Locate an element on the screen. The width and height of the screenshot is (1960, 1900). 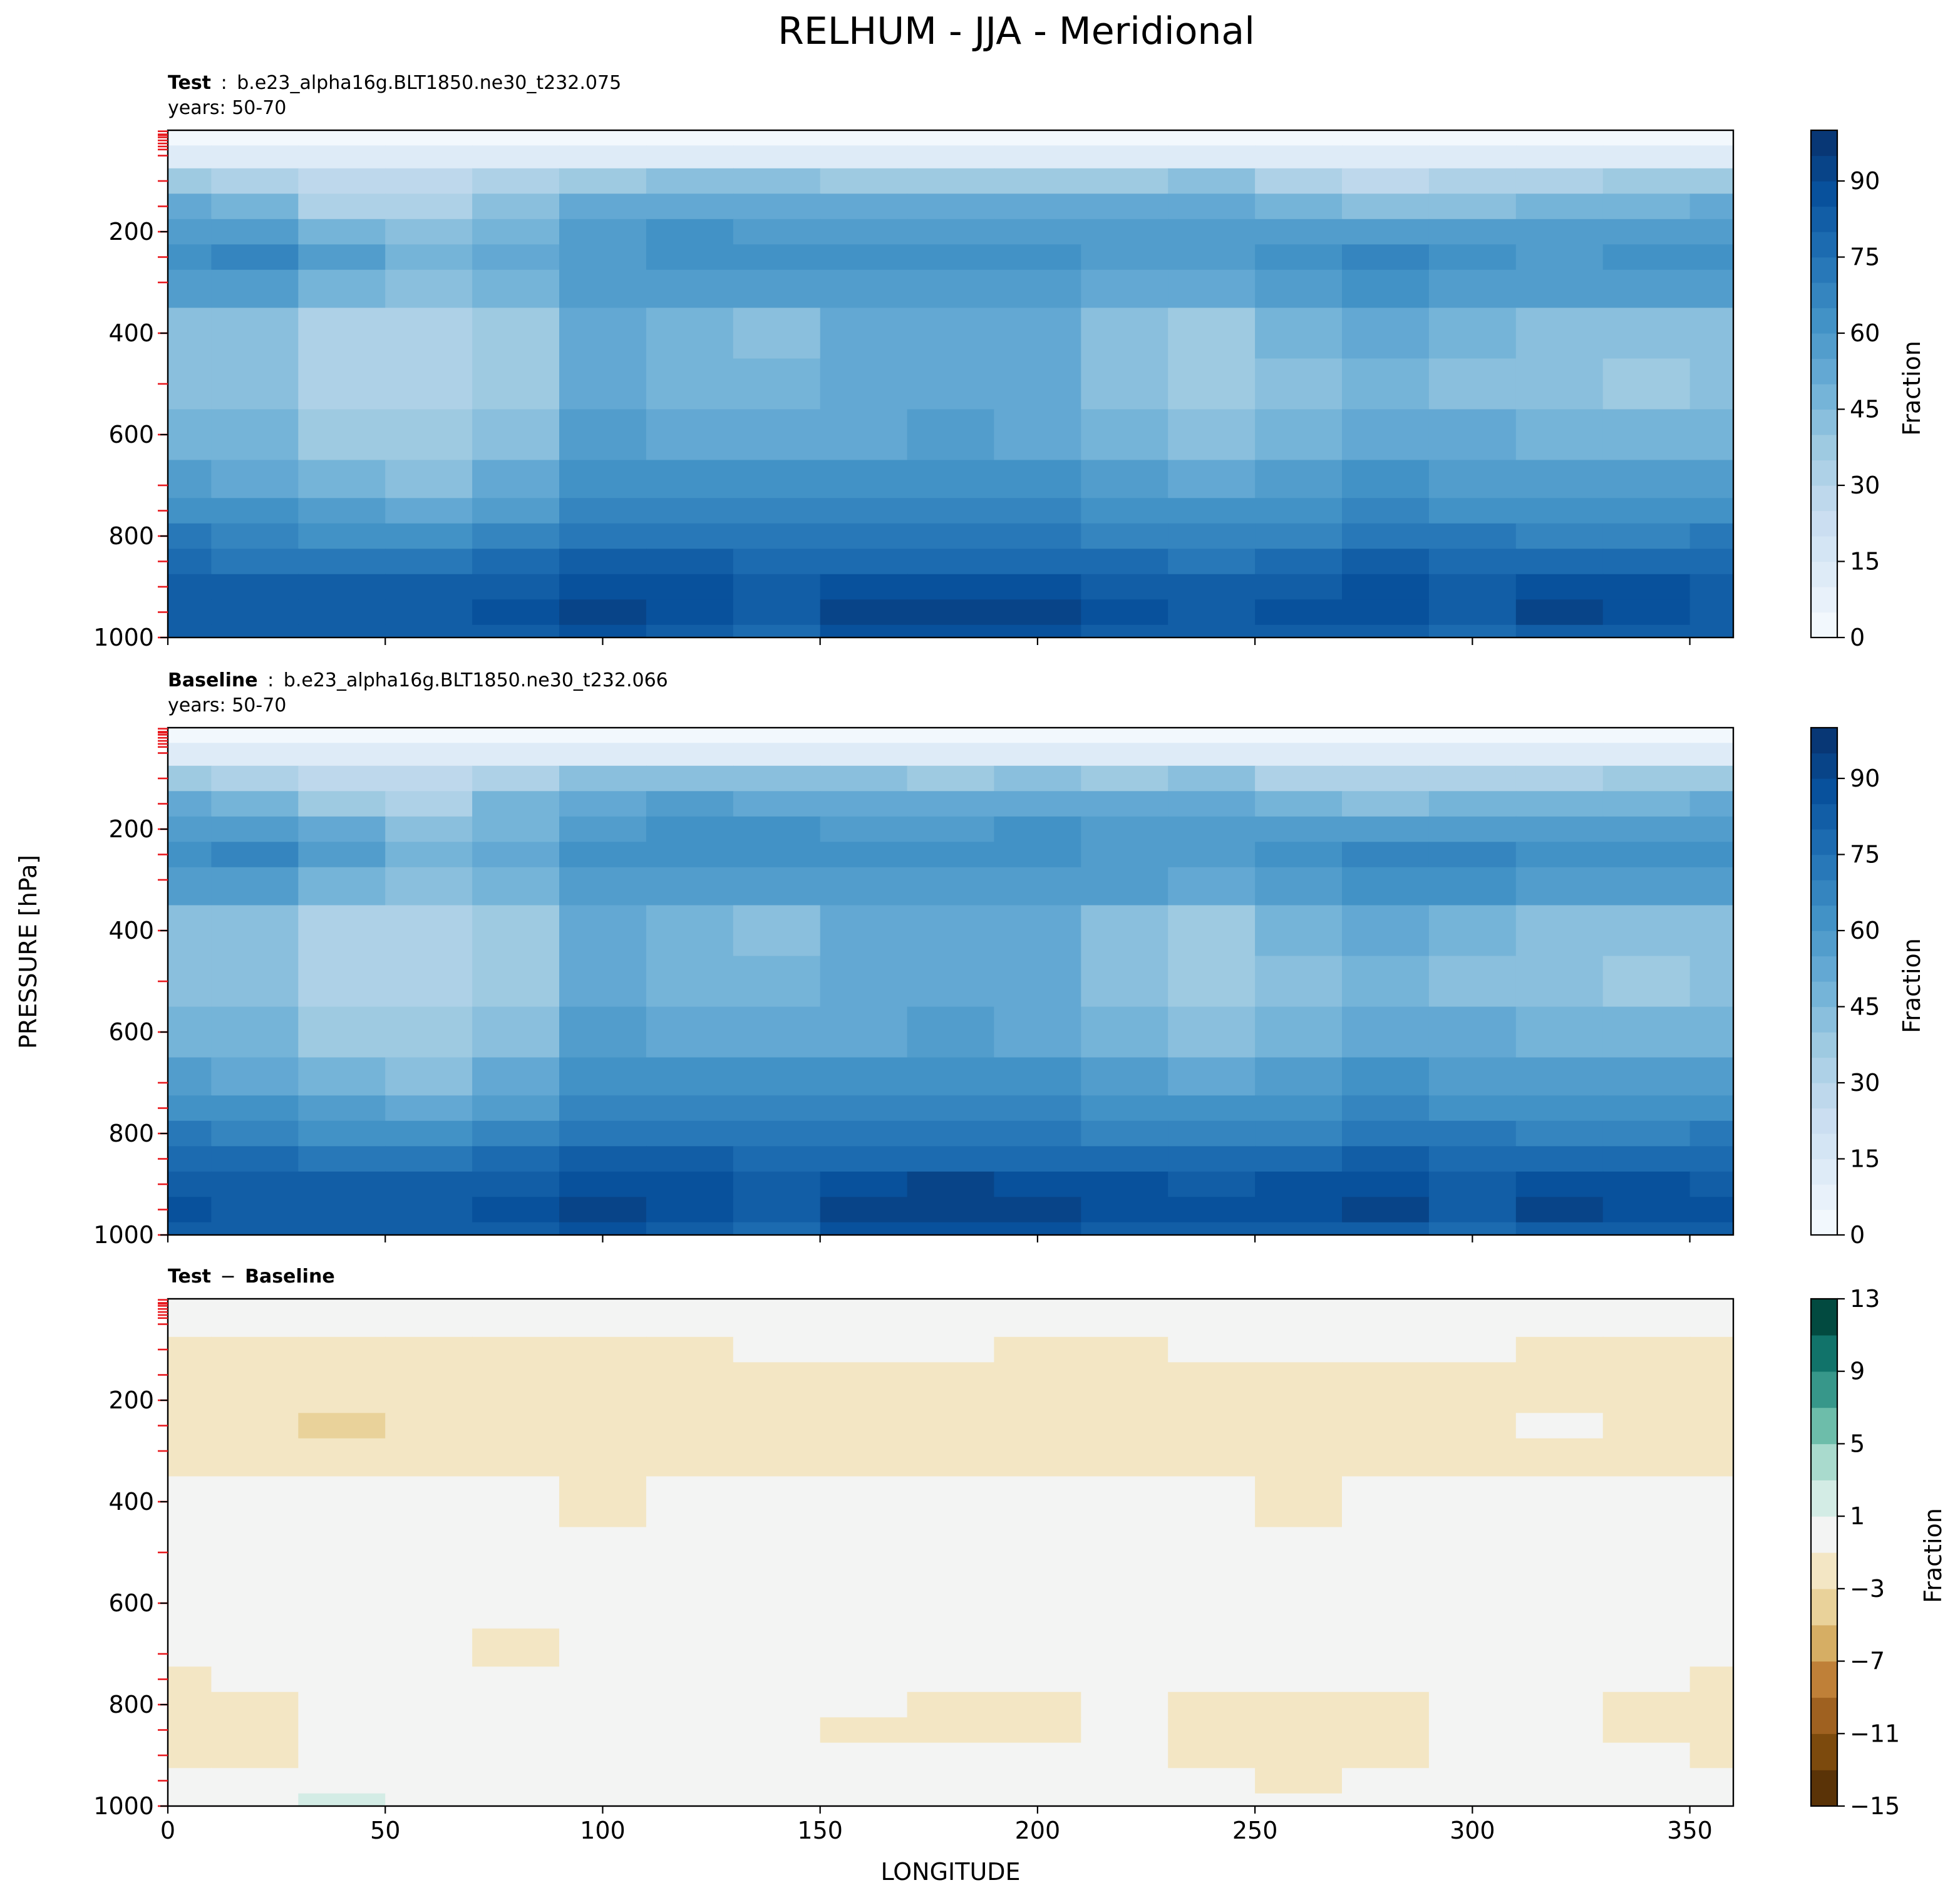
baseline-colorbar: 0 15 30 45 60 75 90 is located at coordinates (1845, 987).